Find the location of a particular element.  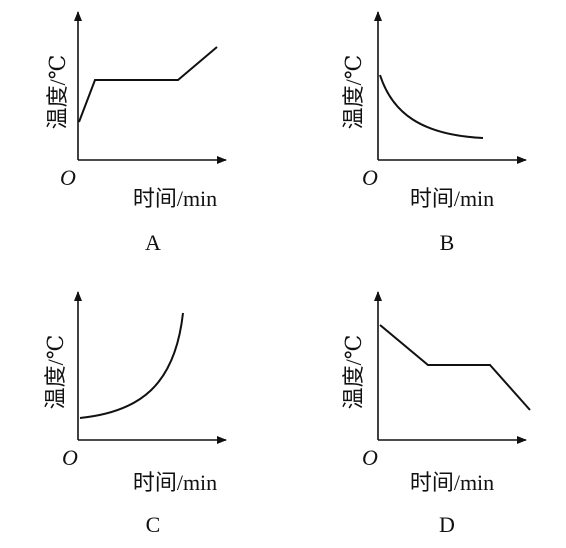

panel-label: B is located at coordinates (447, 242).